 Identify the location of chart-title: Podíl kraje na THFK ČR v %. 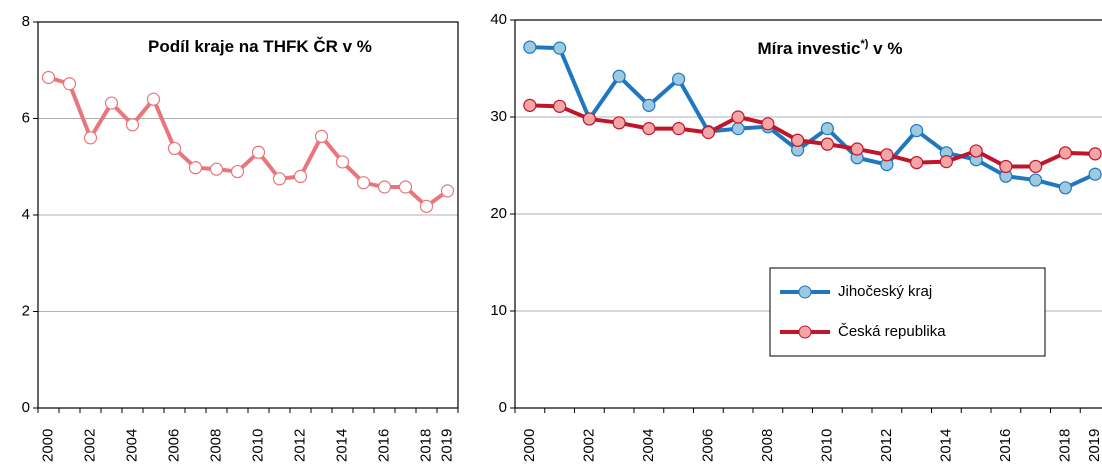
(260, 46).